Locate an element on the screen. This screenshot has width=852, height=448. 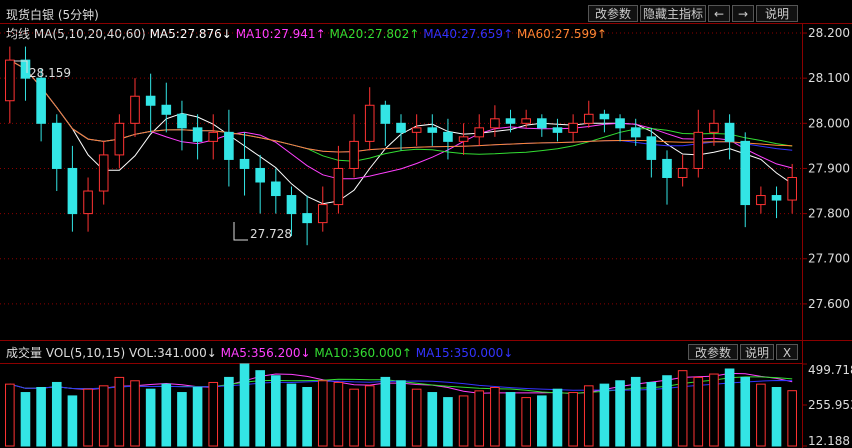
change-params-button: 改参数 is located at coordinates (613, 13).